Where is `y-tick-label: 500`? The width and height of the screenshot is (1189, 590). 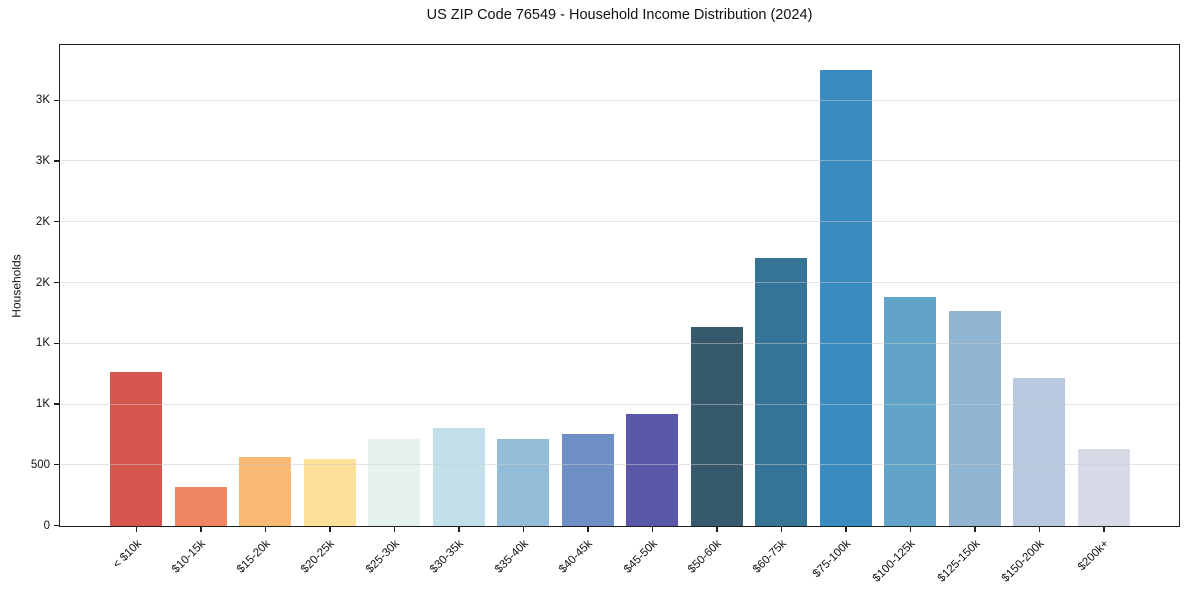
y-tick-label: 500 is located at coordinates (40, 464).